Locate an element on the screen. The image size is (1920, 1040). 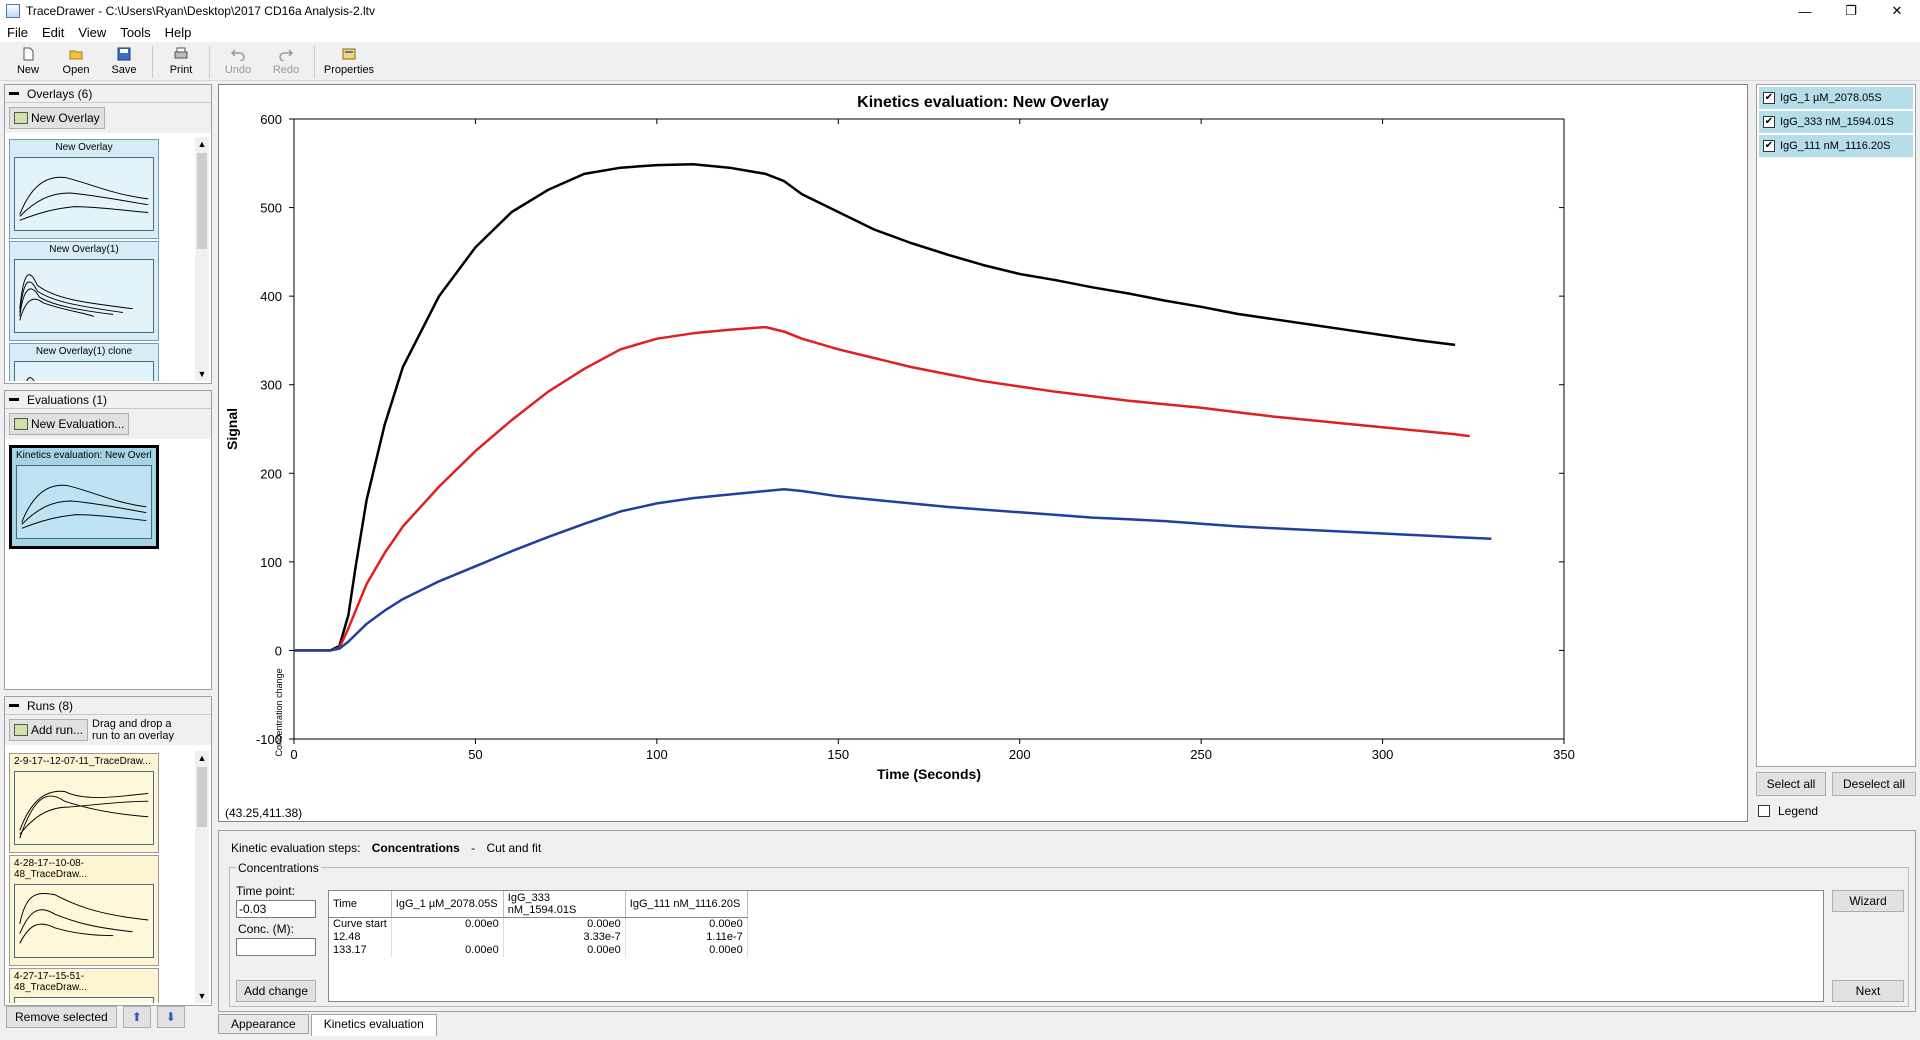
series-item: ✔ IgG_111 nM_1116.20S is located at coordinates (1836, 146).